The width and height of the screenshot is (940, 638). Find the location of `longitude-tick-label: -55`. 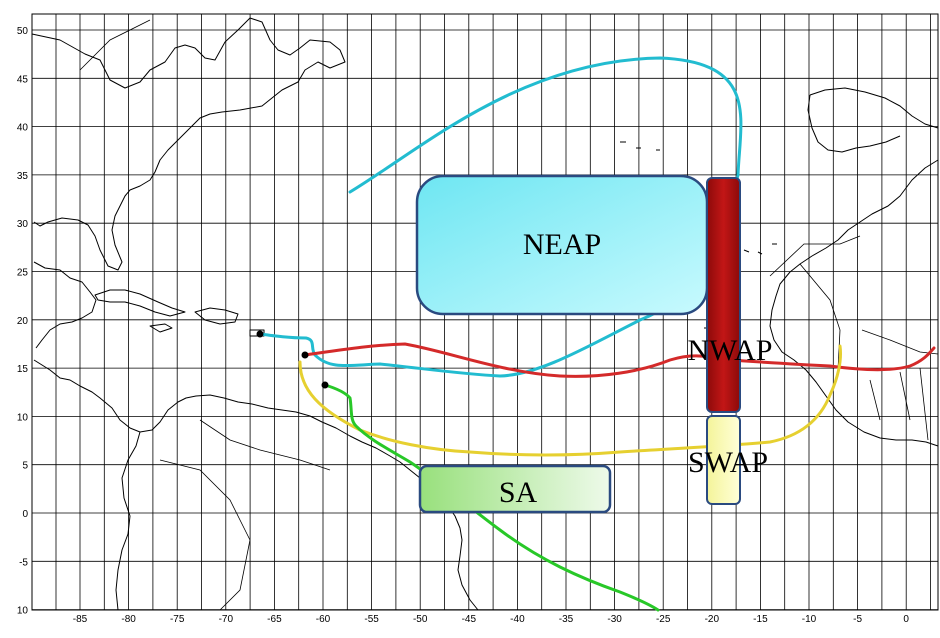

longitude-tick-label: -55 is located at coordinates (371, 619).